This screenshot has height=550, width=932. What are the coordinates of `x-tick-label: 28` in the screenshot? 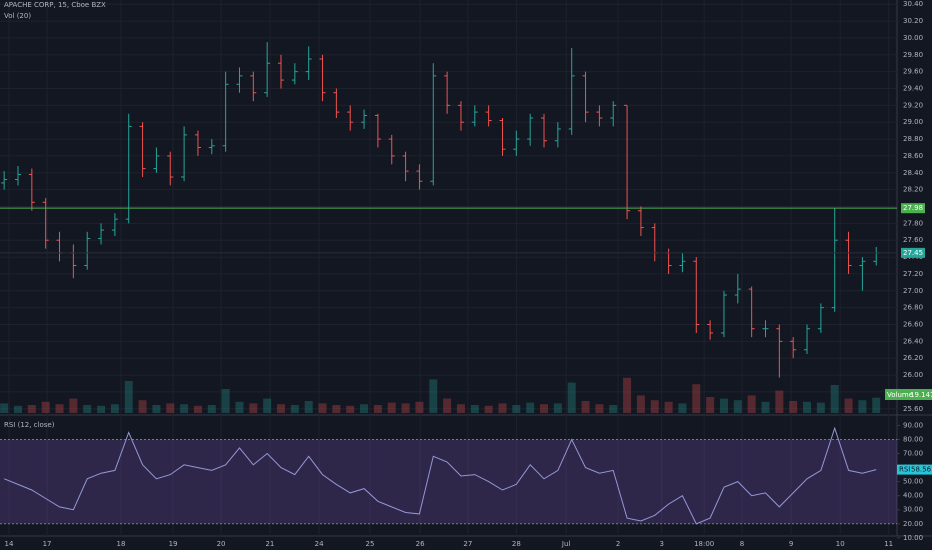 It's located at (516, 544).